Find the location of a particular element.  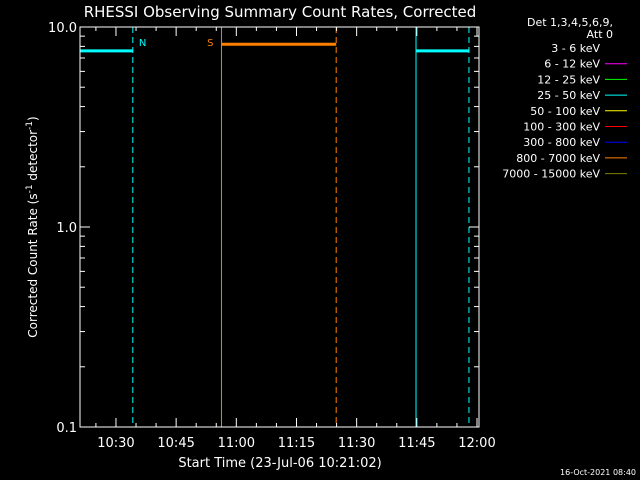

y-axis-label-main: Corrected Count Rate (s is located at coordinates (33, 265).